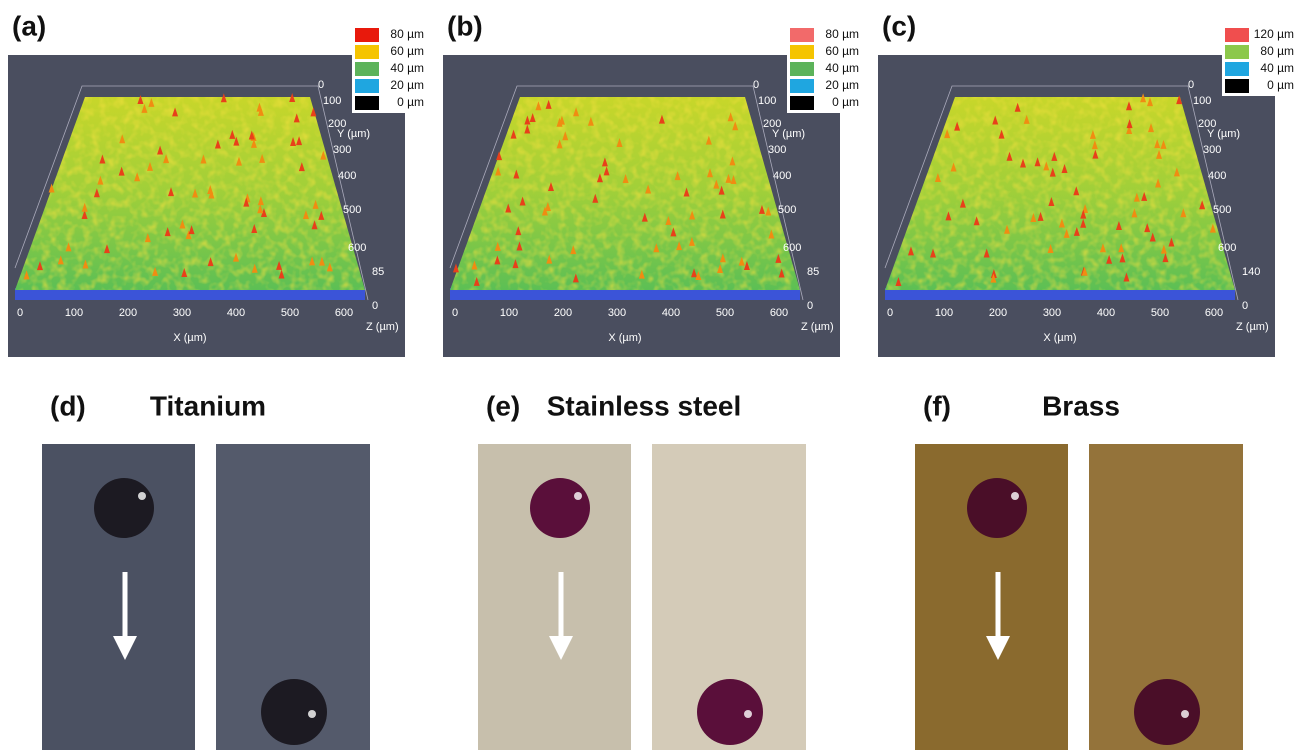 This screenshot has height=750, width=1315. Describe the element at coordinates (561, 648) in the screenshot. I see `arrow-head` at that location.